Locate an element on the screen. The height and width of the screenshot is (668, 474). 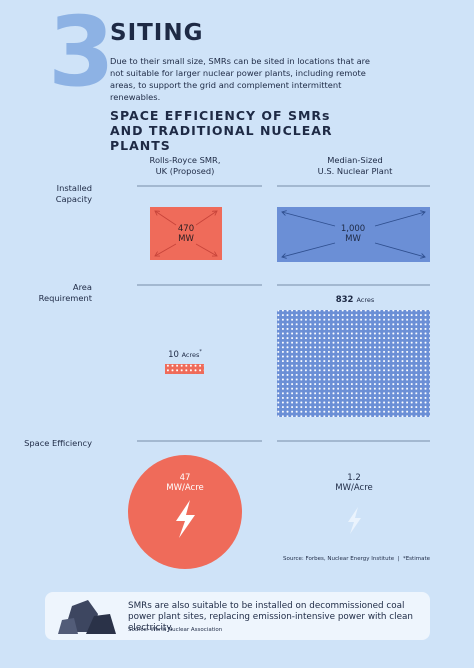
smr-arrows is located at coordinates (186, 233).